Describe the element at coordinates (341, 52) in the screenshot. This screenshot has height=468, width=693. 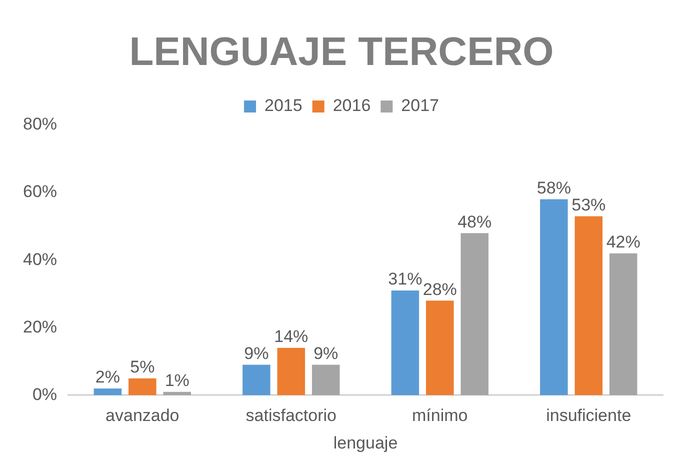
I see `chart-title: LENGUAJE TERCERO` at that location.